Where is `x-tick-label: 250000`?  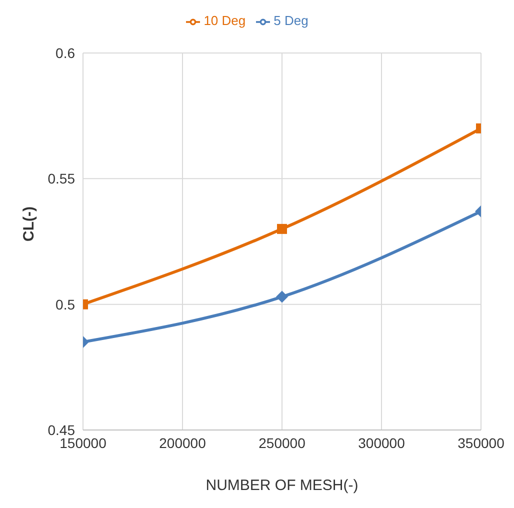 x-tick-label: 250000 is located at coordinates (282, 442).